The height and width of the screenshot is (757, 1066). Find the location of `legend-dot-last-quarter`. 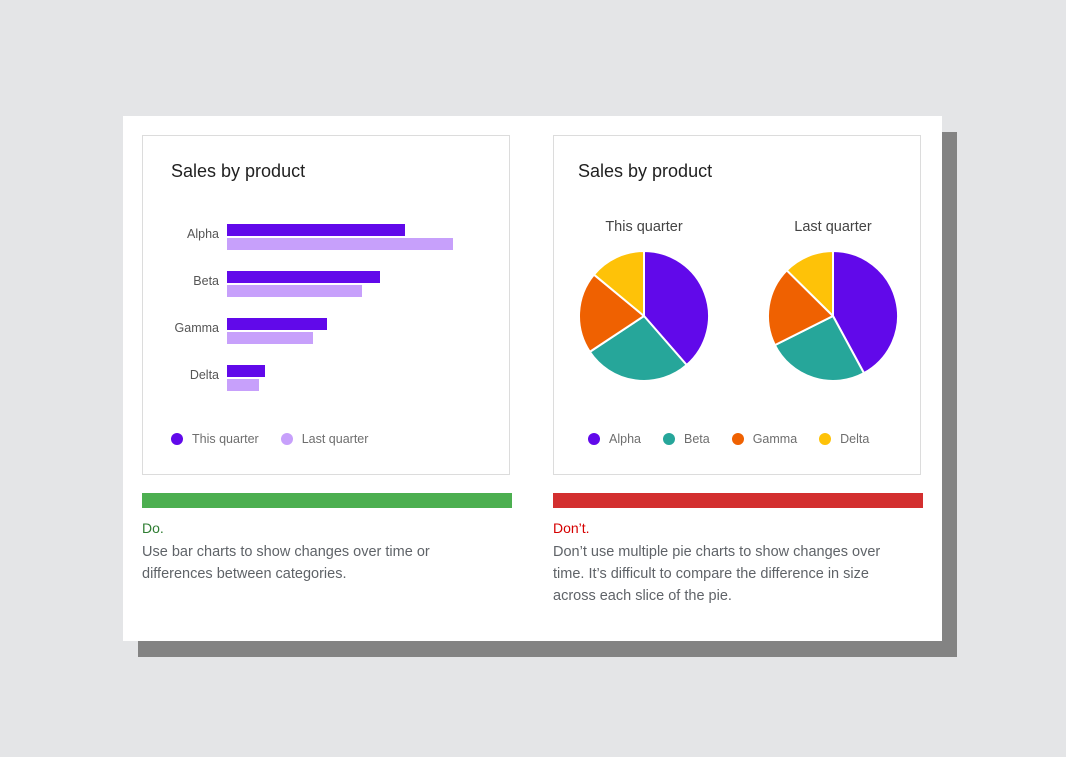

legend-dot-last-quarter is located at coordinates (286, 439).